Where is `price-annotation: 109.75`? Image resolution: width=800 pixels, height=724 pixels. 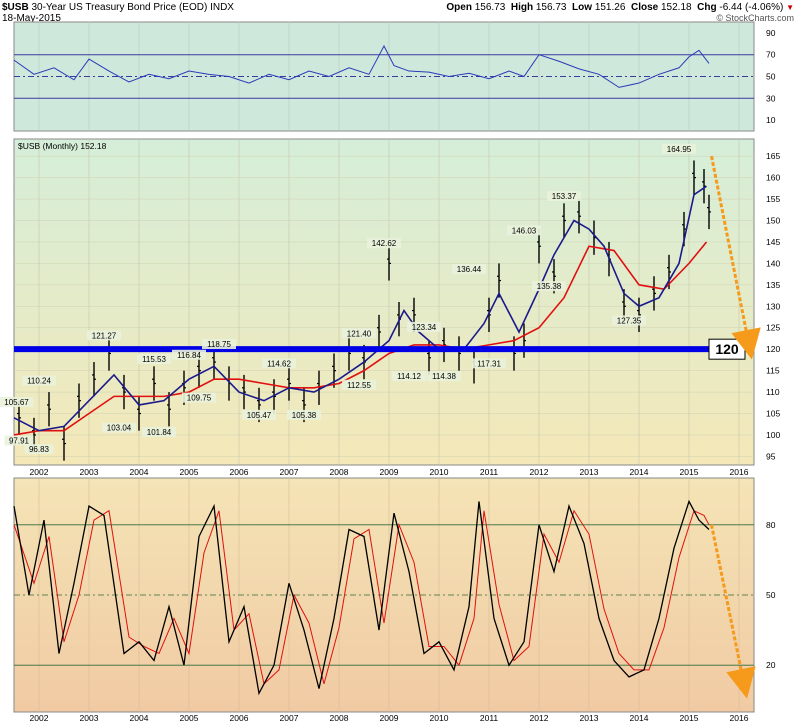
price-annotation: 109.75 is located at coordinates (199, 398).